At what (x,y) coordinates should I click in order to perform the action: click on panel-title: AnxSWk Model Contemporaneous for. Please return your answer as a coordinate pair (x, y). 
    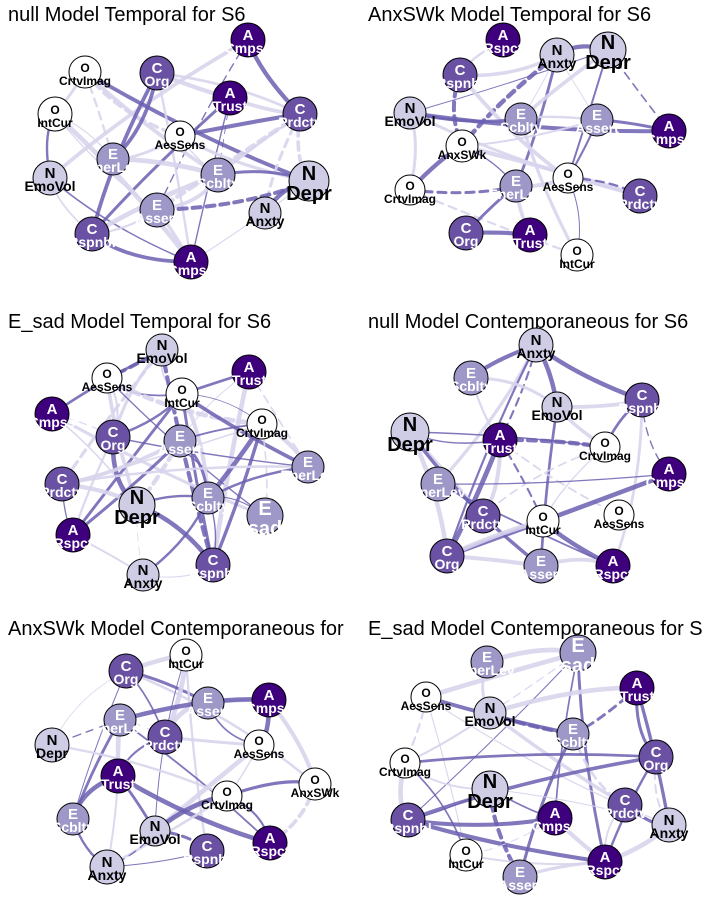
    Looking at the image, I should click on (176, 629).